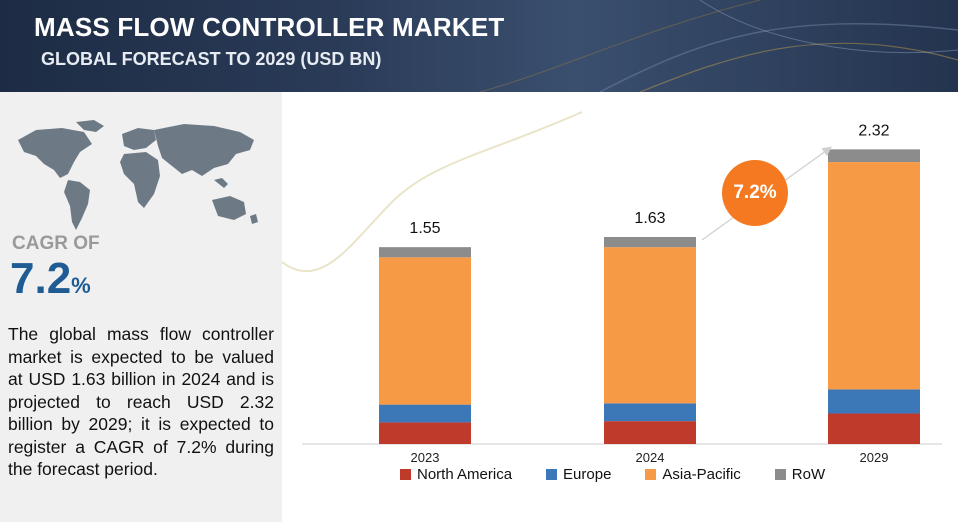  I want to click on bar-segment-north-america-2023, so click(425, 433).